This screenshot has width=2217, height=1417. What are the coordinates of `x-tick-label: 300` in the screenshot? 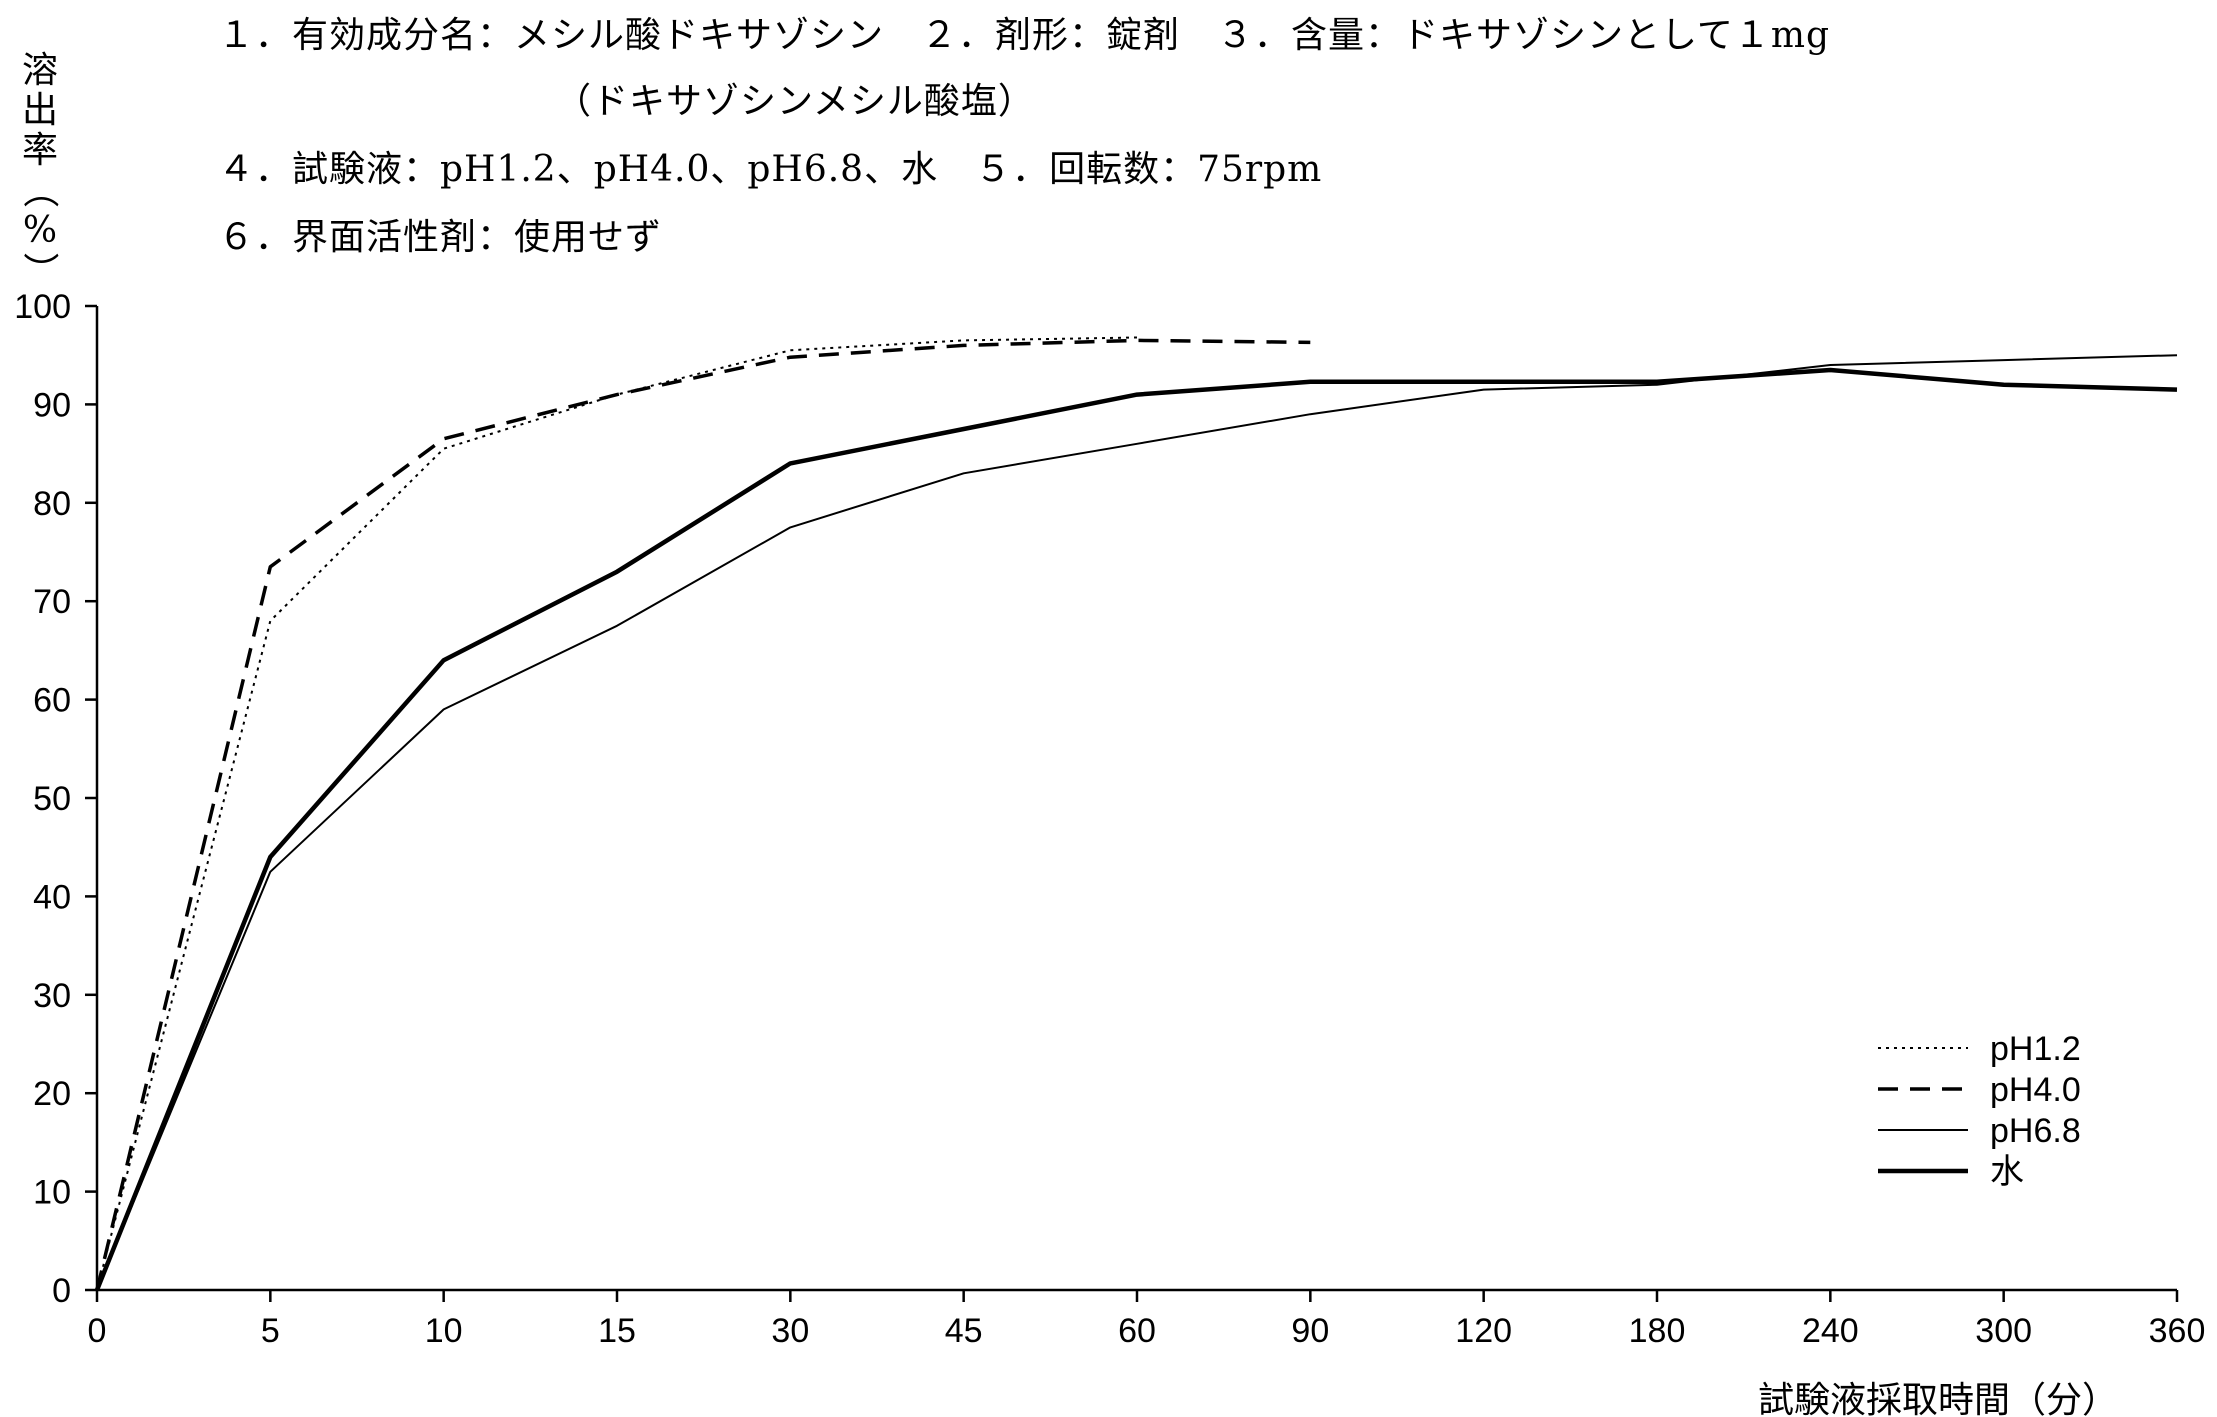 It's located at (2003, 1331).